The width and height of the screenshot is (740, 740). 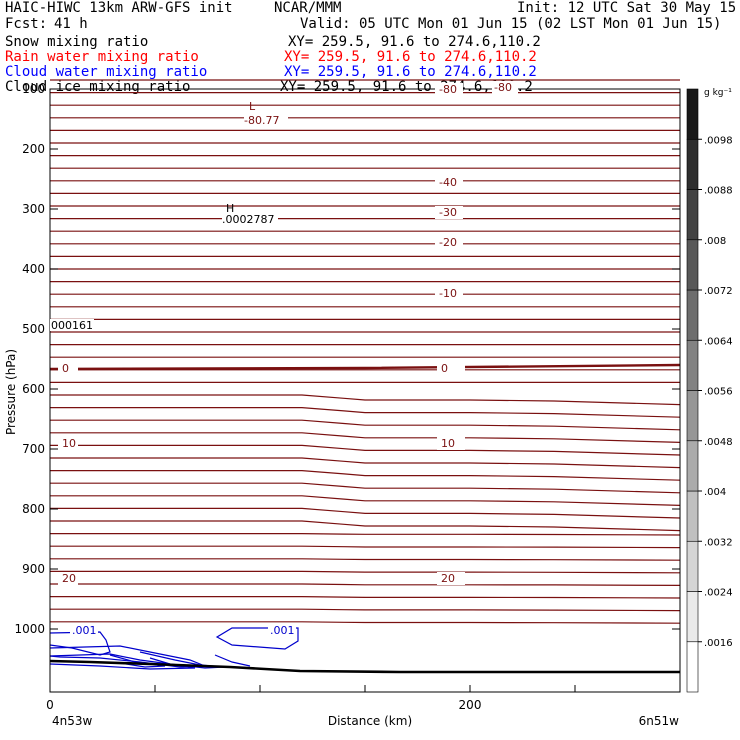 What do you see at coordinates (71, 24) in the screenshot?
I see `forecast-hour: 41 h` at bounding box center [71, 24].